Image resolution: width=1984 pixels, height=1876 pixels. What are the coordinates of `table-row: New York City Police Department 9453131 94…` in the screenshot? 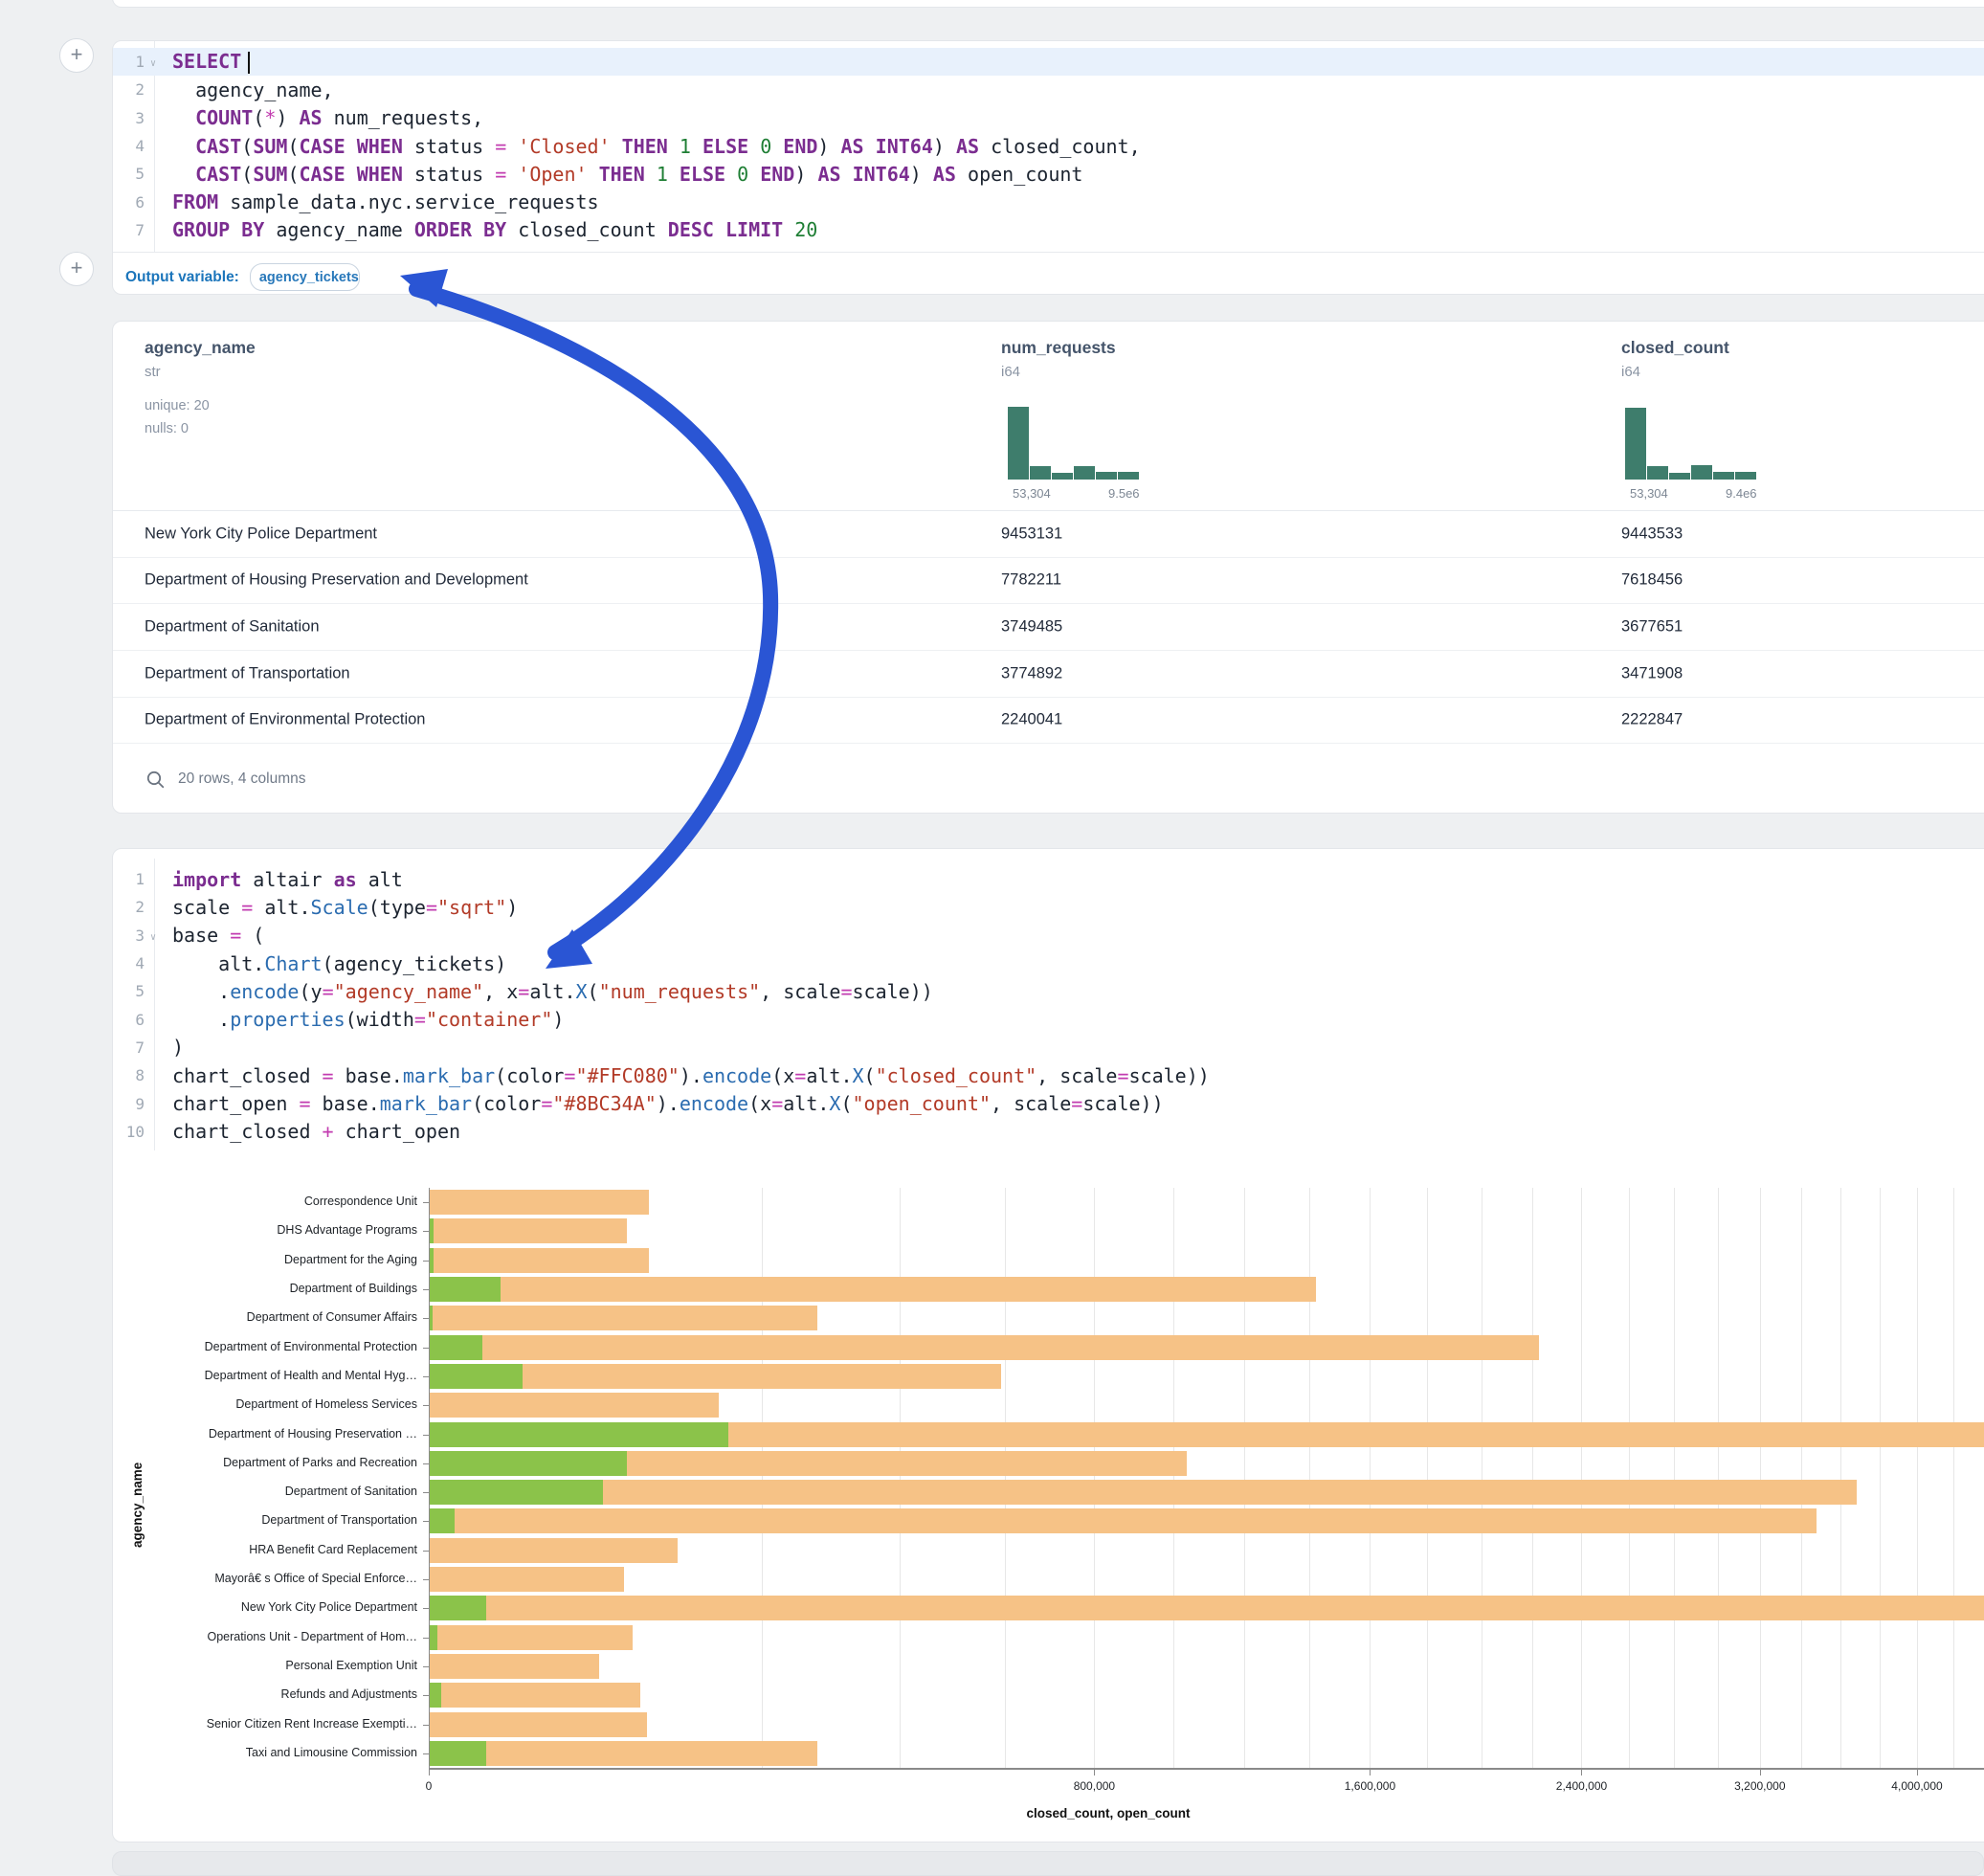 It's located at (1049, 534).